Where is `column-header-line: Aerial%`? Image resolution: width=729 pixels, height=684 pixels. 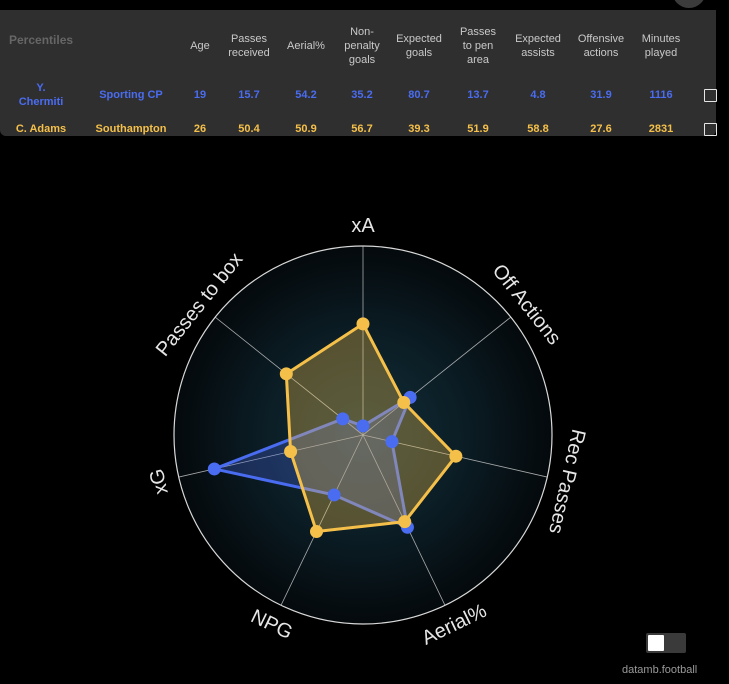
column-header-line: Aerial% is located at coordinates (306, 46).